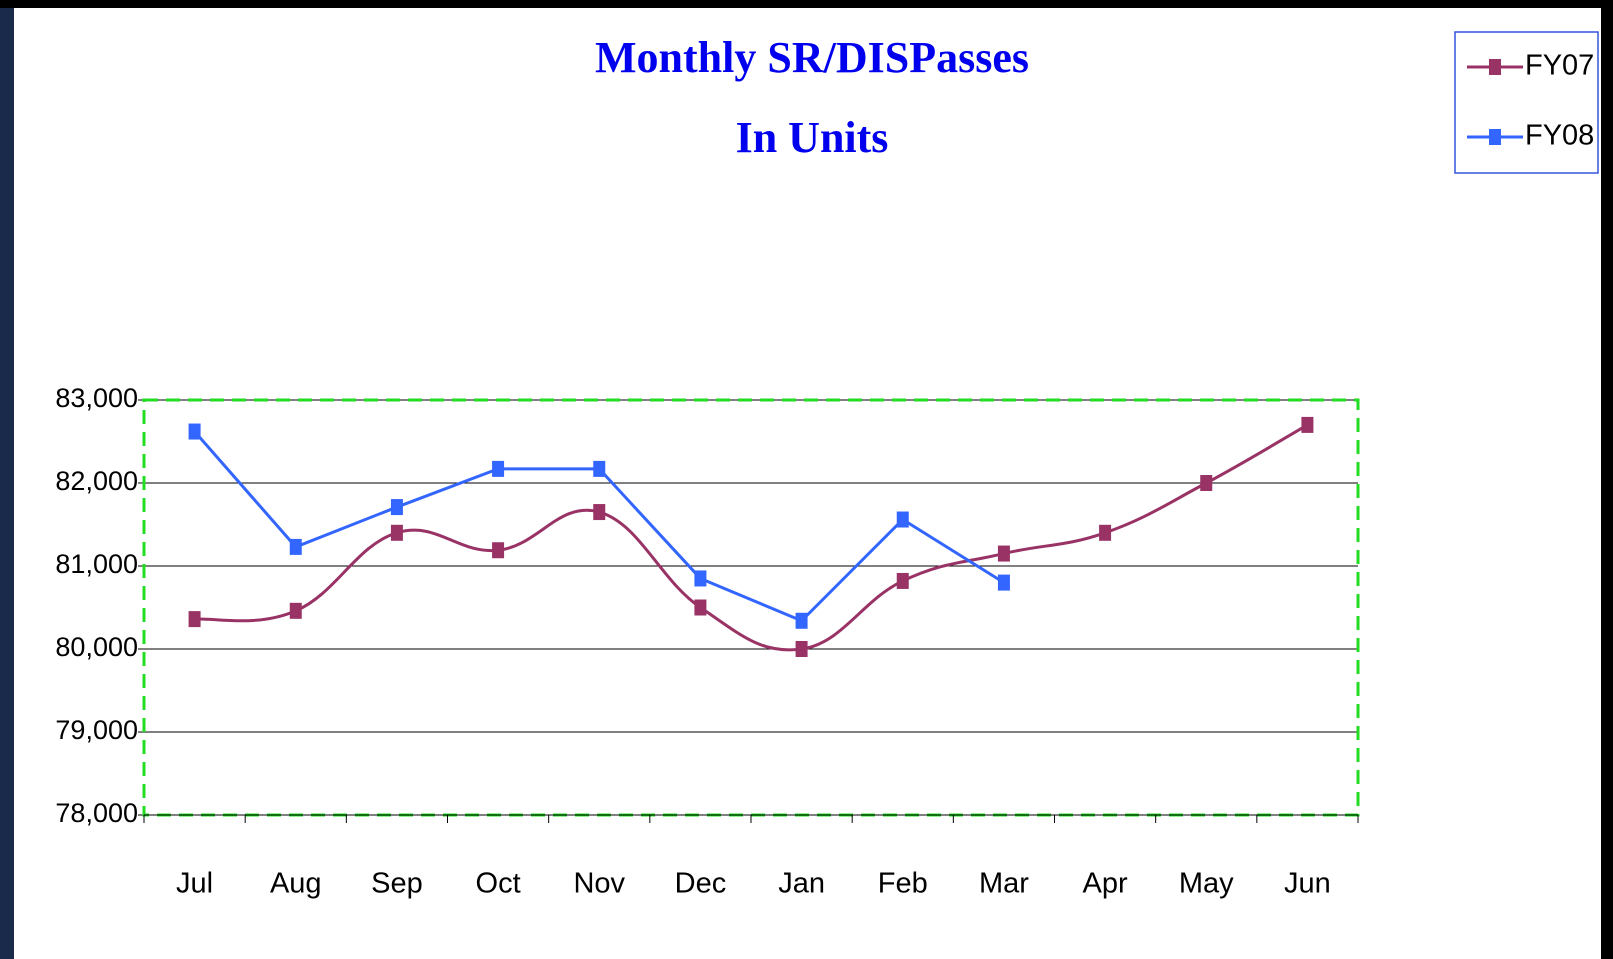 This screenshot has width=1613, height=959. Describe the element at coordinates (7, 483) in the screenshot. I see `frame-edge` at that location.